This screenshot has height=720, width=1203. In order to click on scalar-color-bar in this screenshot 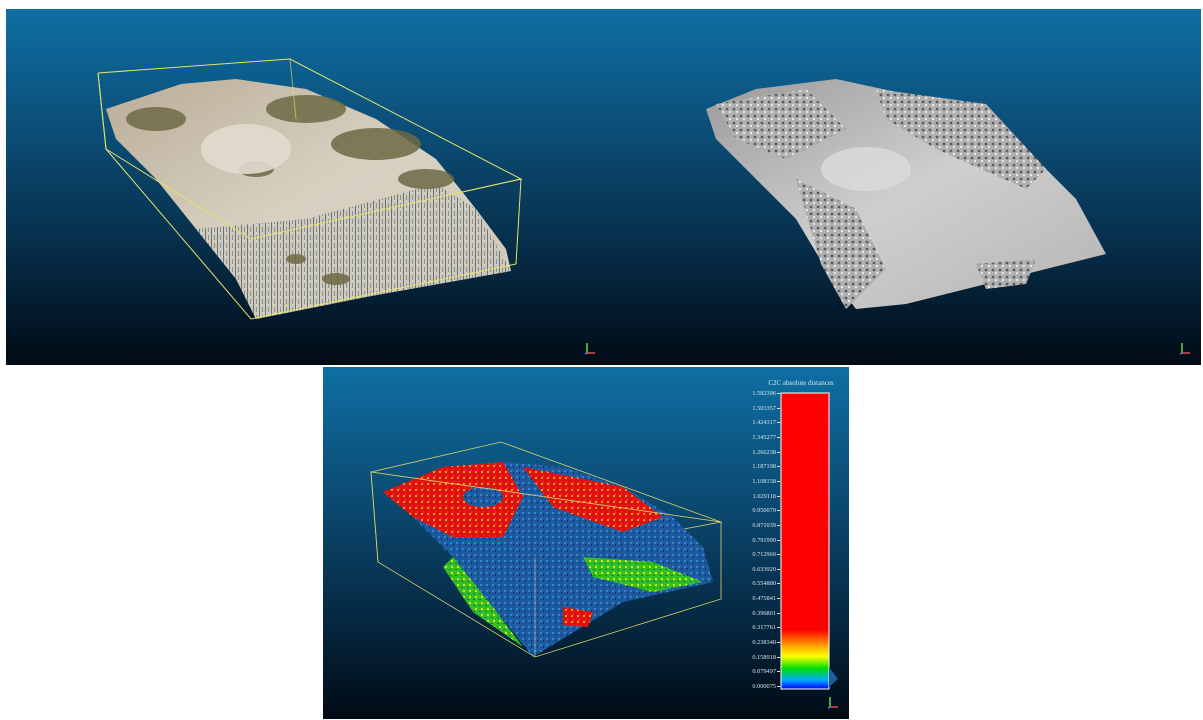, I will do `click(805, 541)`.